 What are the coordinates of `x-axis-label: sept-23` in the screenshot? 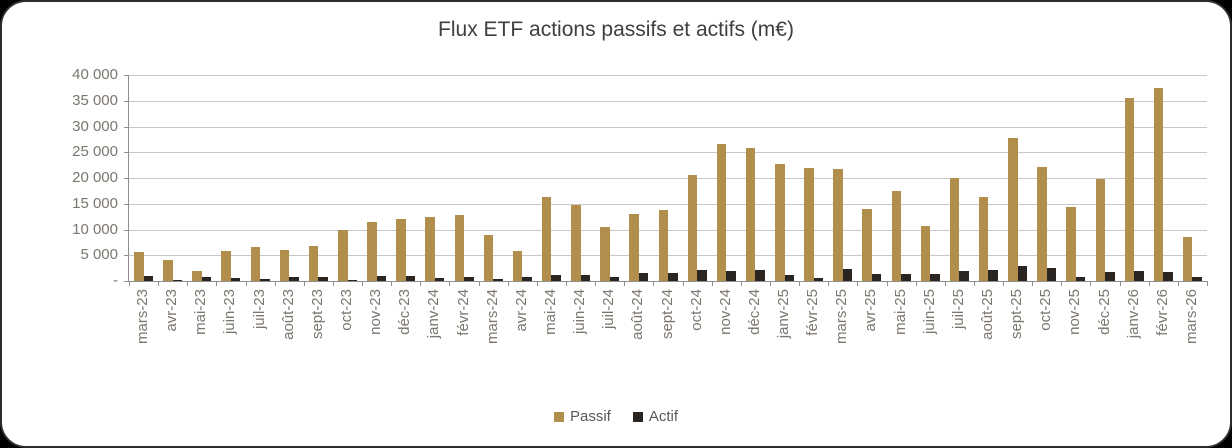 It's located at (317, 314).